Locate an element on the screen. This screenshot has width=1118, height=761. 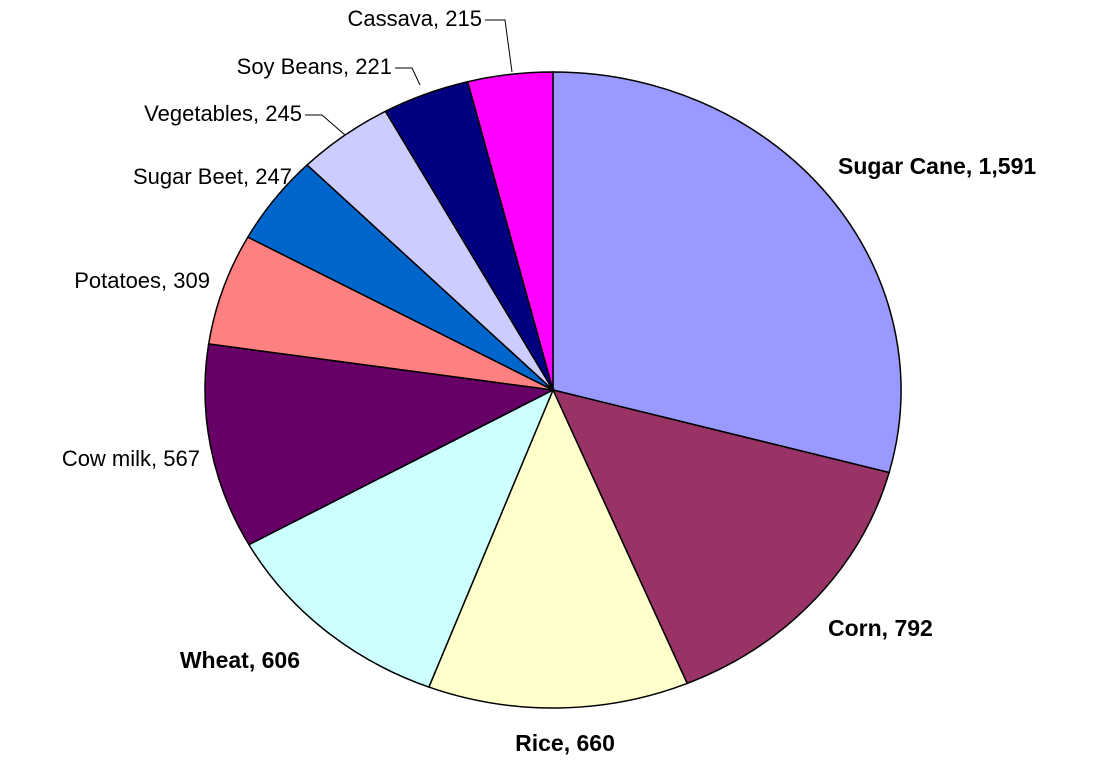
label-category: Soy Beans is located at coordinates (290, 66).